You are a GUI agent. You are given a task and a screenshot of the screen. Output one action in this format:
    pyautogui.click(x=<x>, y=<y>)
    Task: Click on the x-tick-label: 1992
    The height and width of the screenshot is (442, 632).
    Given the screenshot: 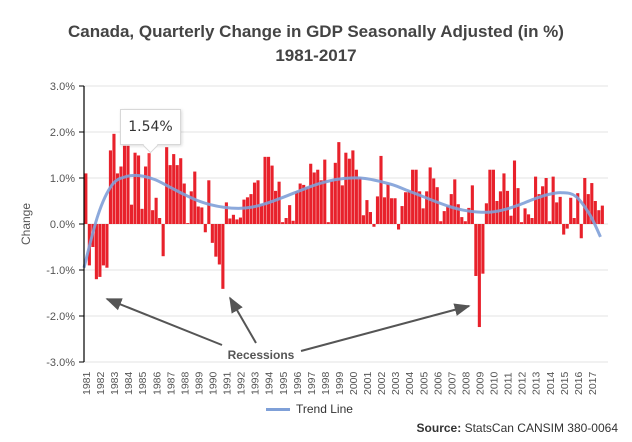 What is the action you would take?
    pyautogui.click(x=242, y=383)
    